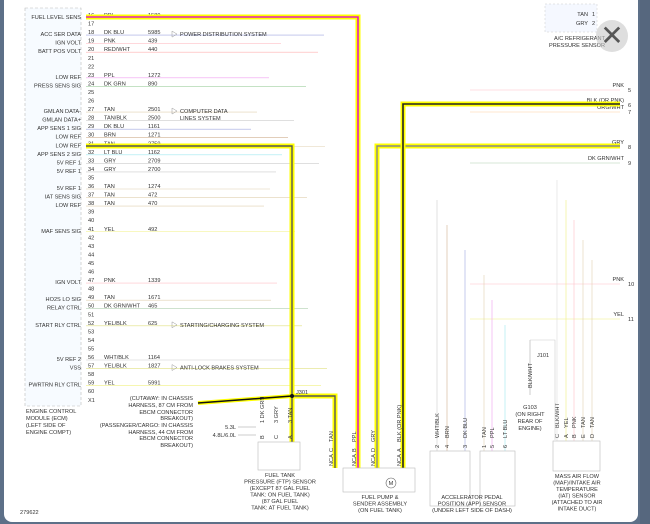 Image resolution: width=650 pixels, height=524 pixels. I want to click on ecm-pin-label: START RLY CTRL, so click(58, 326).